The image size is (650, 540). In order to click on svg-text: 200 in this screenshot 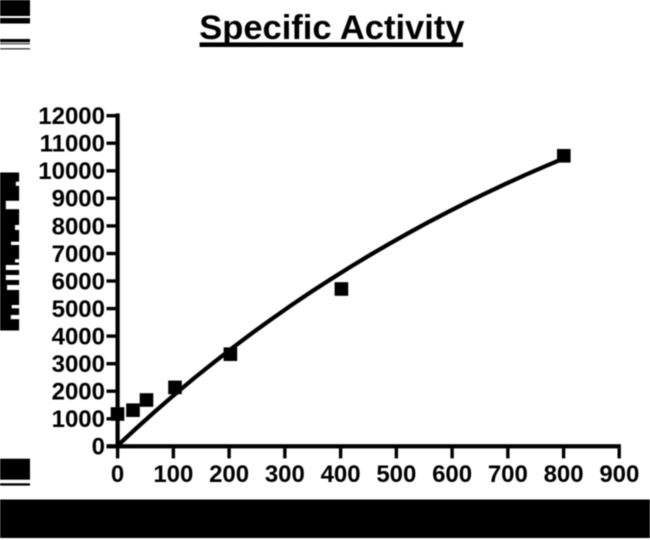, I will do `click(229, 474)`.